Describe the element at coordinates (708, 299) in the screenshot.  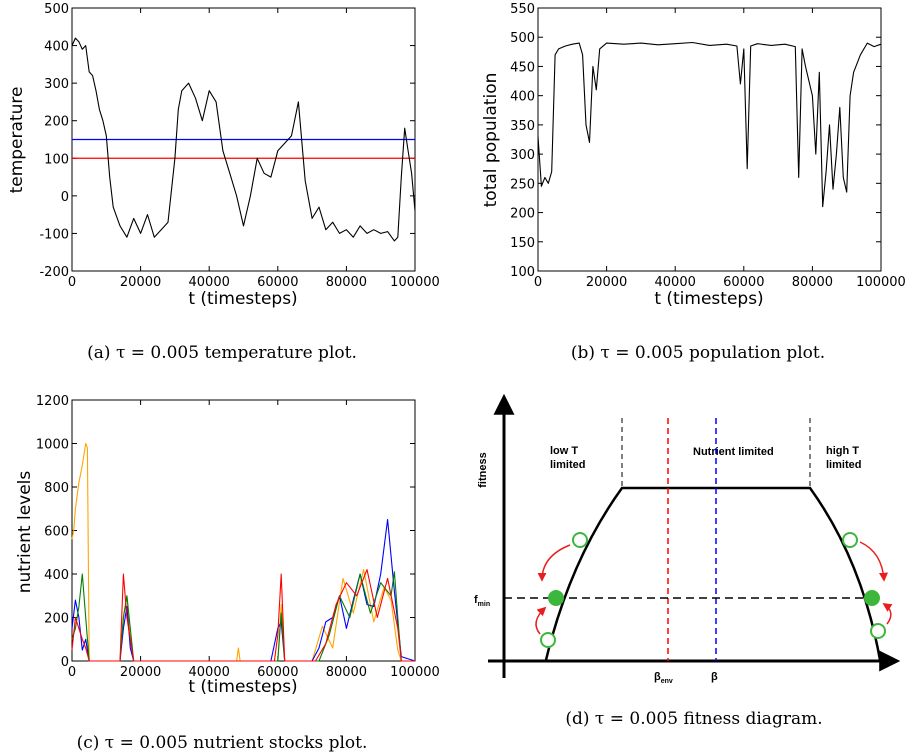
I see `population-plot-xlabel: t (timesteps)` at that location.